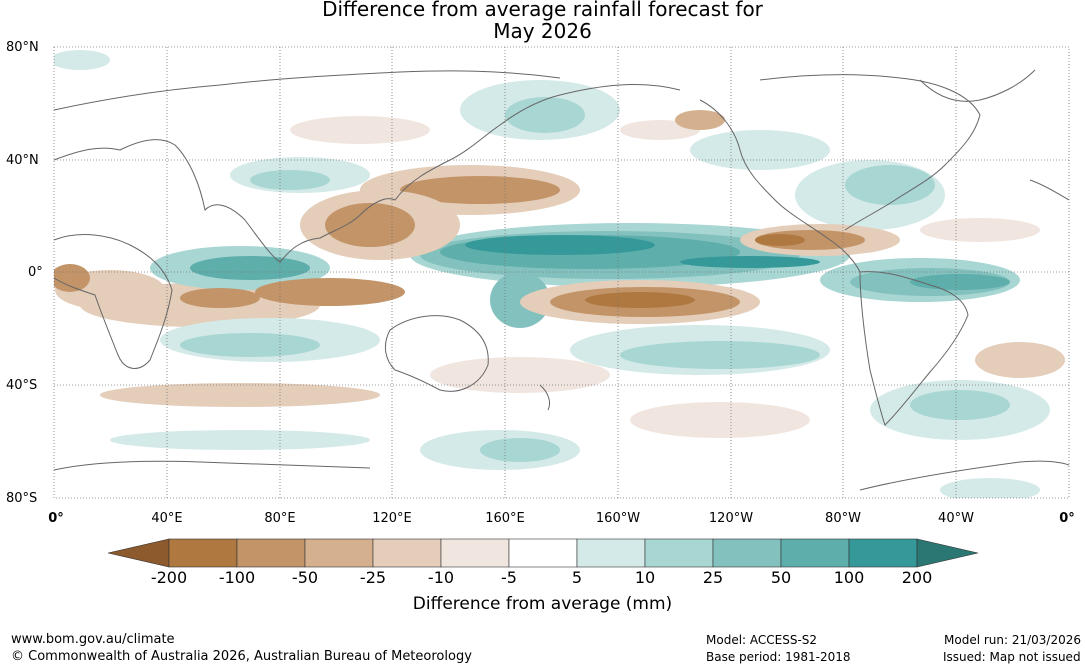  What do you see at coordinates (305, 577) in the screenshot?
I see `colorbar-tick-label: -50` at bounding box center [305, 577].